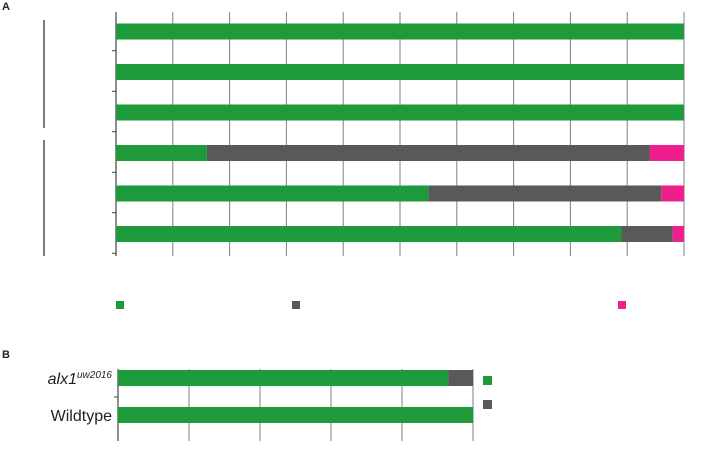  I want to click on category-label-superscript: uw2016, so click(94, 375).